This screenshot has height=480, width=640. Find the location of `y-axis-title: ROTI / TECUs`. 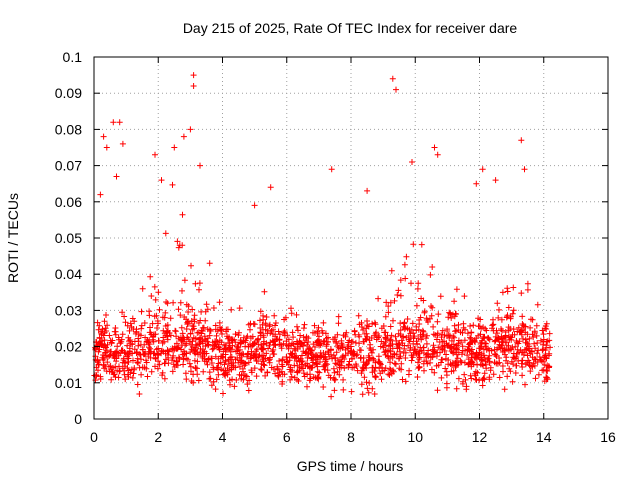

y-axis-title: ROTI / TECUs is located at coordinates (13, 238).